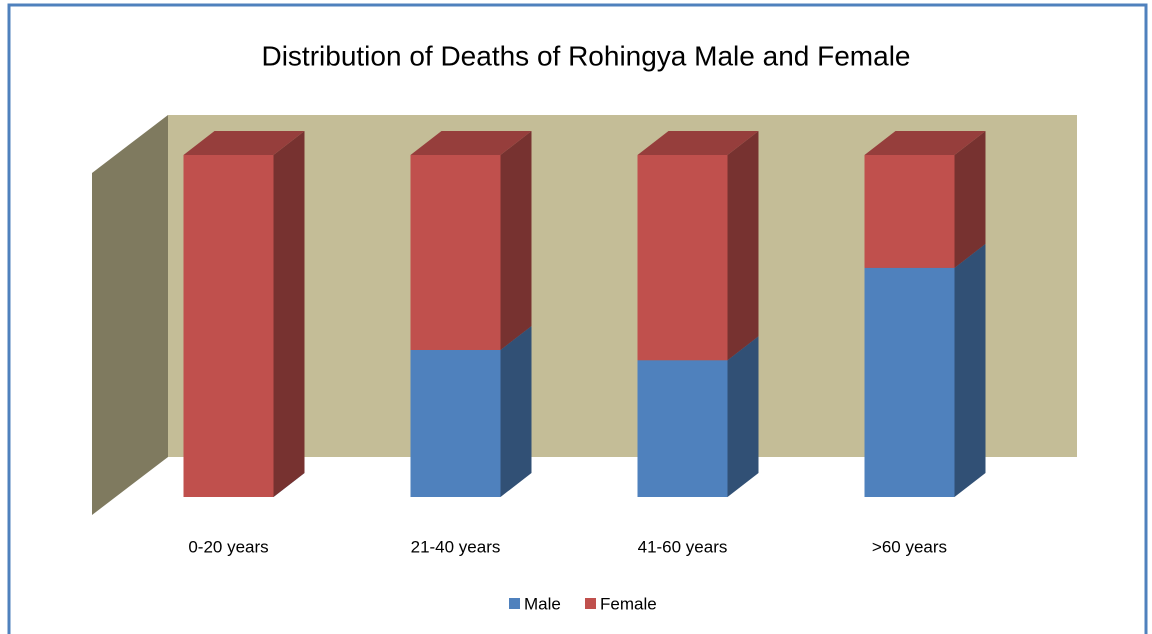  Describe the element at coordinates (456, 546) in the screenshot. I see `x-tick-label: 21-40 years` at that location.